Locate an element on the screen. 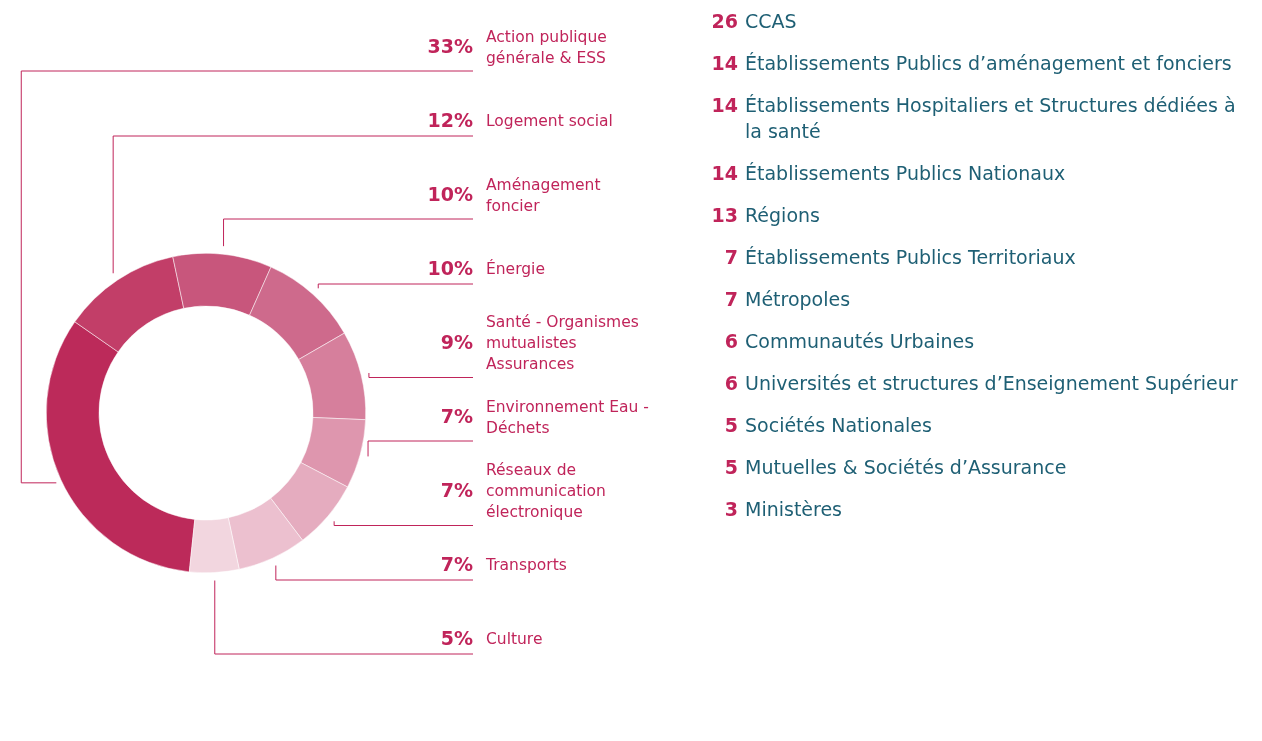 The height and width of the screenshot is (741, 1262). slice-label: Aménagement foncier is located at coordinates (543, 195).